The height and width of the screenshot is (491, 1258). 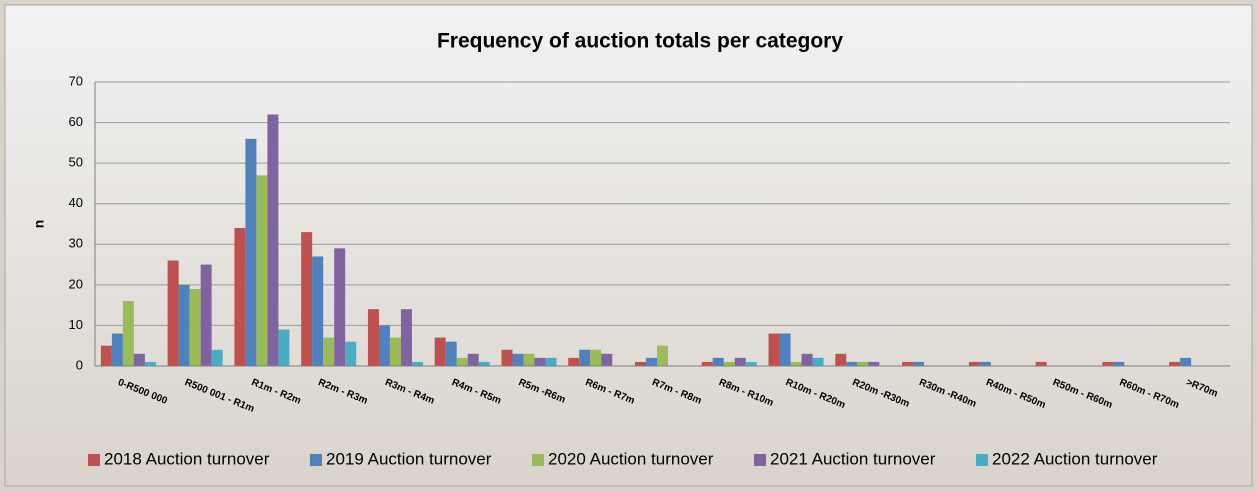 What do you see at coordinates (76, 283) in the screenshot?
I see `y-tick-label: 20` at bounding box center [76, 283].